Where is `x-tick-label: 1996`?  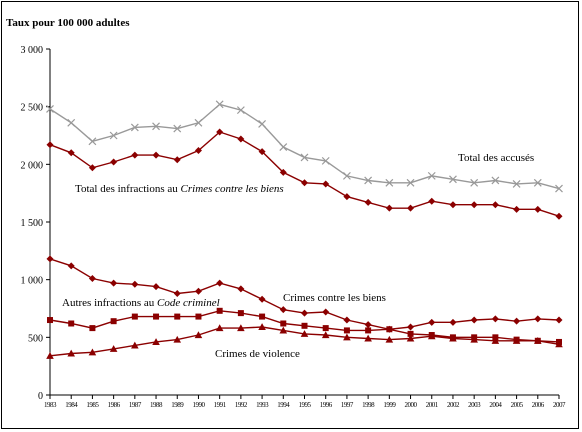
x-tick-label: 1996 is located at coordinates (326, 405).